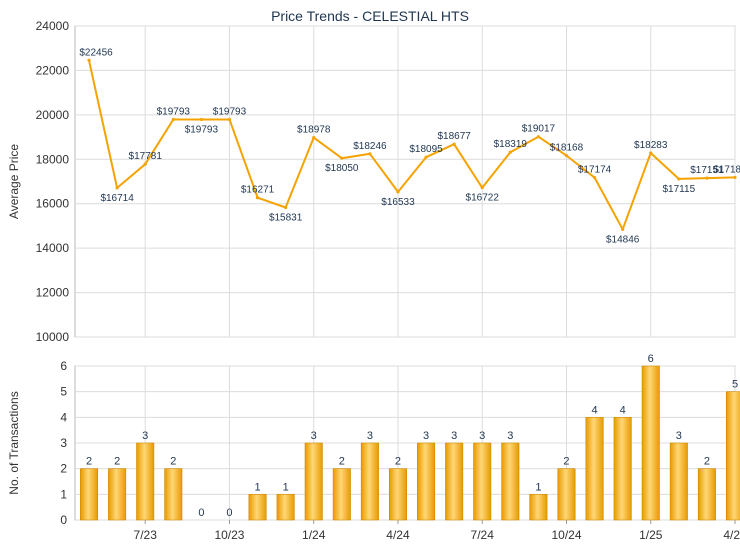 The height and width of the screenshot is (550, 740). What do you see at coordinates (726, 169) in the screenshot?
I see `price-data-label: $17183` at bounding box center [726, 169].